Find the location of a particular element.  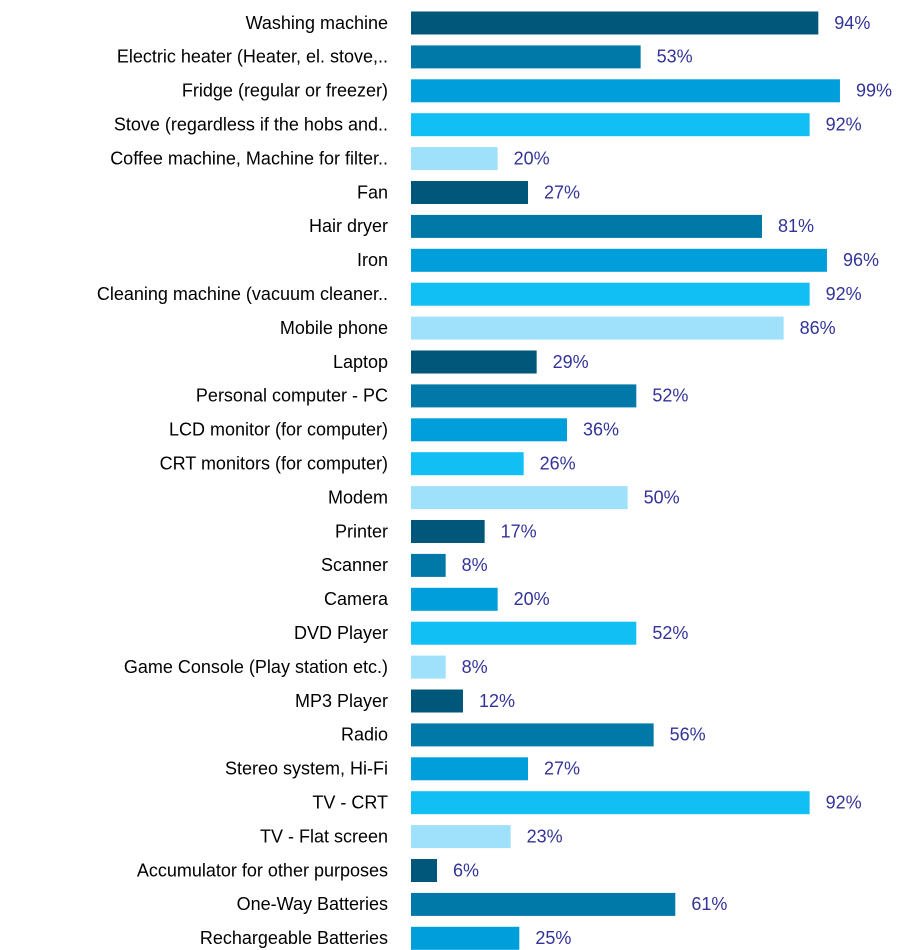

value-label: 86% is located at coordinates (818, 328).